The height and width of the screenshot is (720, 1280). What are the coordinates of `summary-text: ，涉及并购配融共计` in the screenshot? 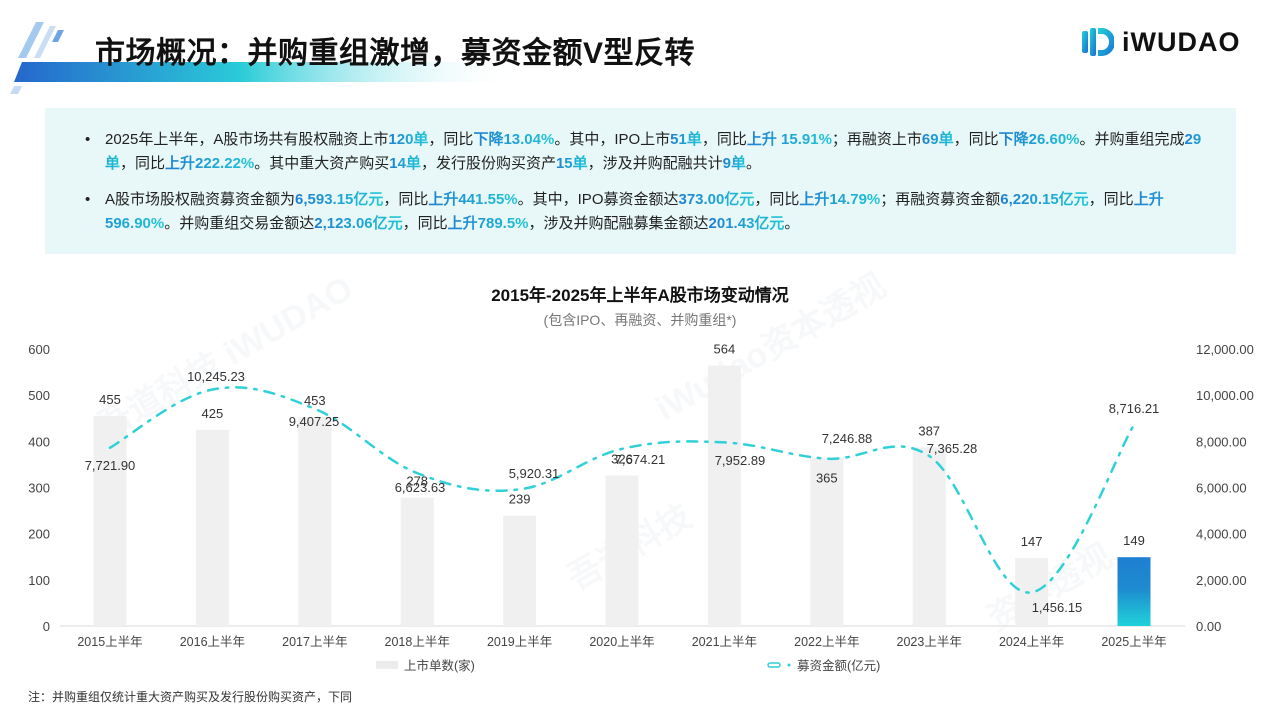 It's located at (655, 163).